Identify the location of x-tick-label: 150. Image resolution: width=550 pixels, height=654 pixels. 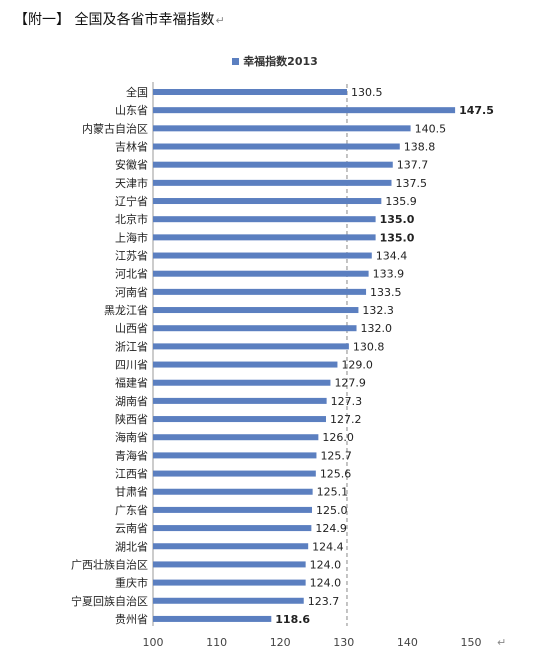
(471, 642).